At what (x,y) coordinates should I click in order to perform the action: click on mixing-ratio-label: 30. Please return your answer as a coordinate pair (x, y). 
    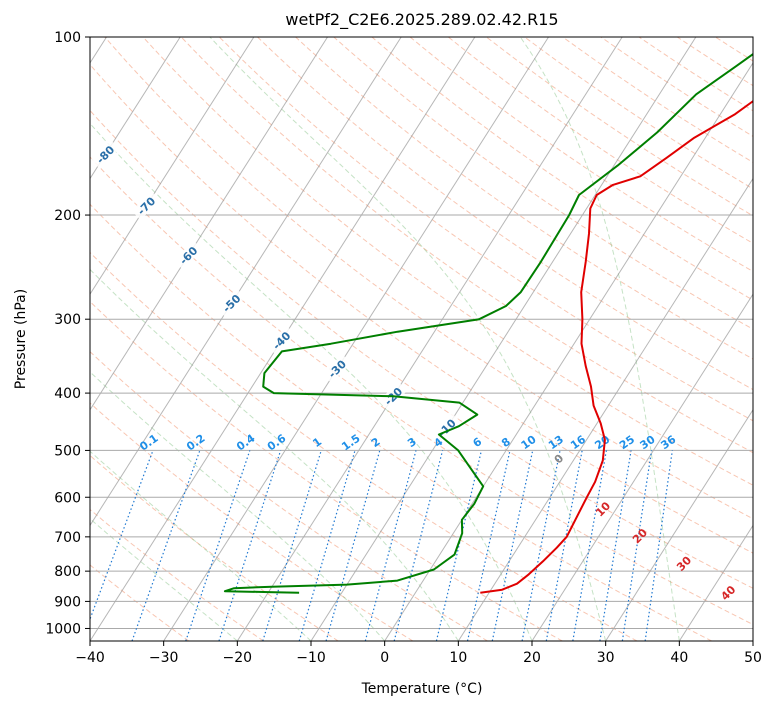
    Looking at the image, I should click on (648, 443).